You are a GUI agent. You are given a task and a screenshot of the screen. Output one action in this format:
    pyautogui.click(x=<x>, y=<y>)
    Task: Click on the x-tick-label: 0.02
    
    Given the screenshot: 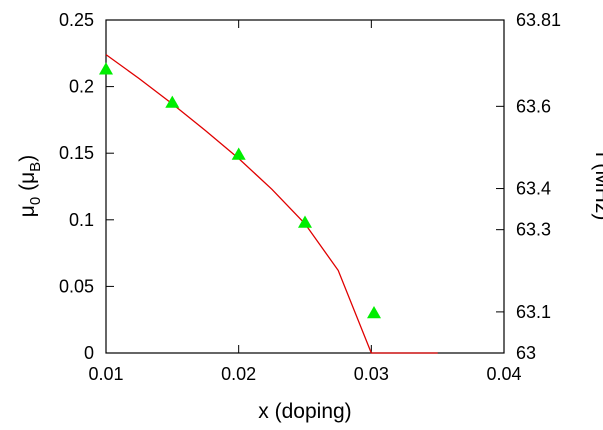 What is the action you would take?
    pyautogui.click(x=238, y=374)
    